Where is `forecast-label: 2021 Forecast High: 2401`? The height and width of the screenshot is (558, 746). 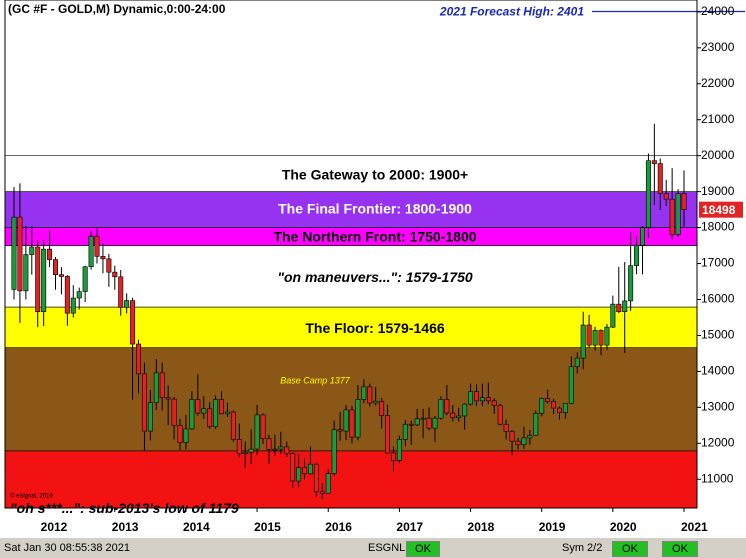
forecast-label: 2021 Forecast High: 2401 is located at coordinates (511, 12).